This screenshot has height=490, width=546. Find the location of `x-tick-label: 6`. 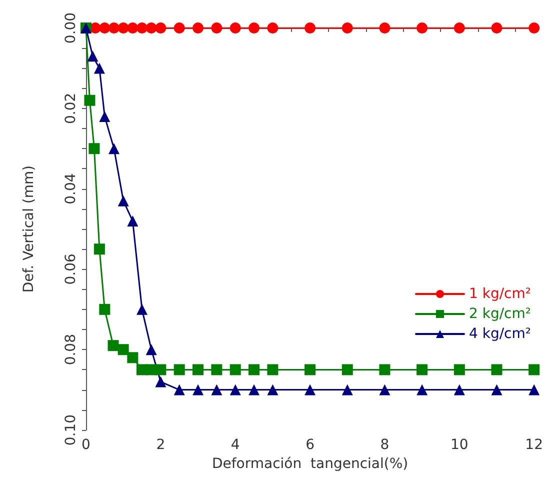

x-tick-label: 6 is located at coordinates (310, 445).